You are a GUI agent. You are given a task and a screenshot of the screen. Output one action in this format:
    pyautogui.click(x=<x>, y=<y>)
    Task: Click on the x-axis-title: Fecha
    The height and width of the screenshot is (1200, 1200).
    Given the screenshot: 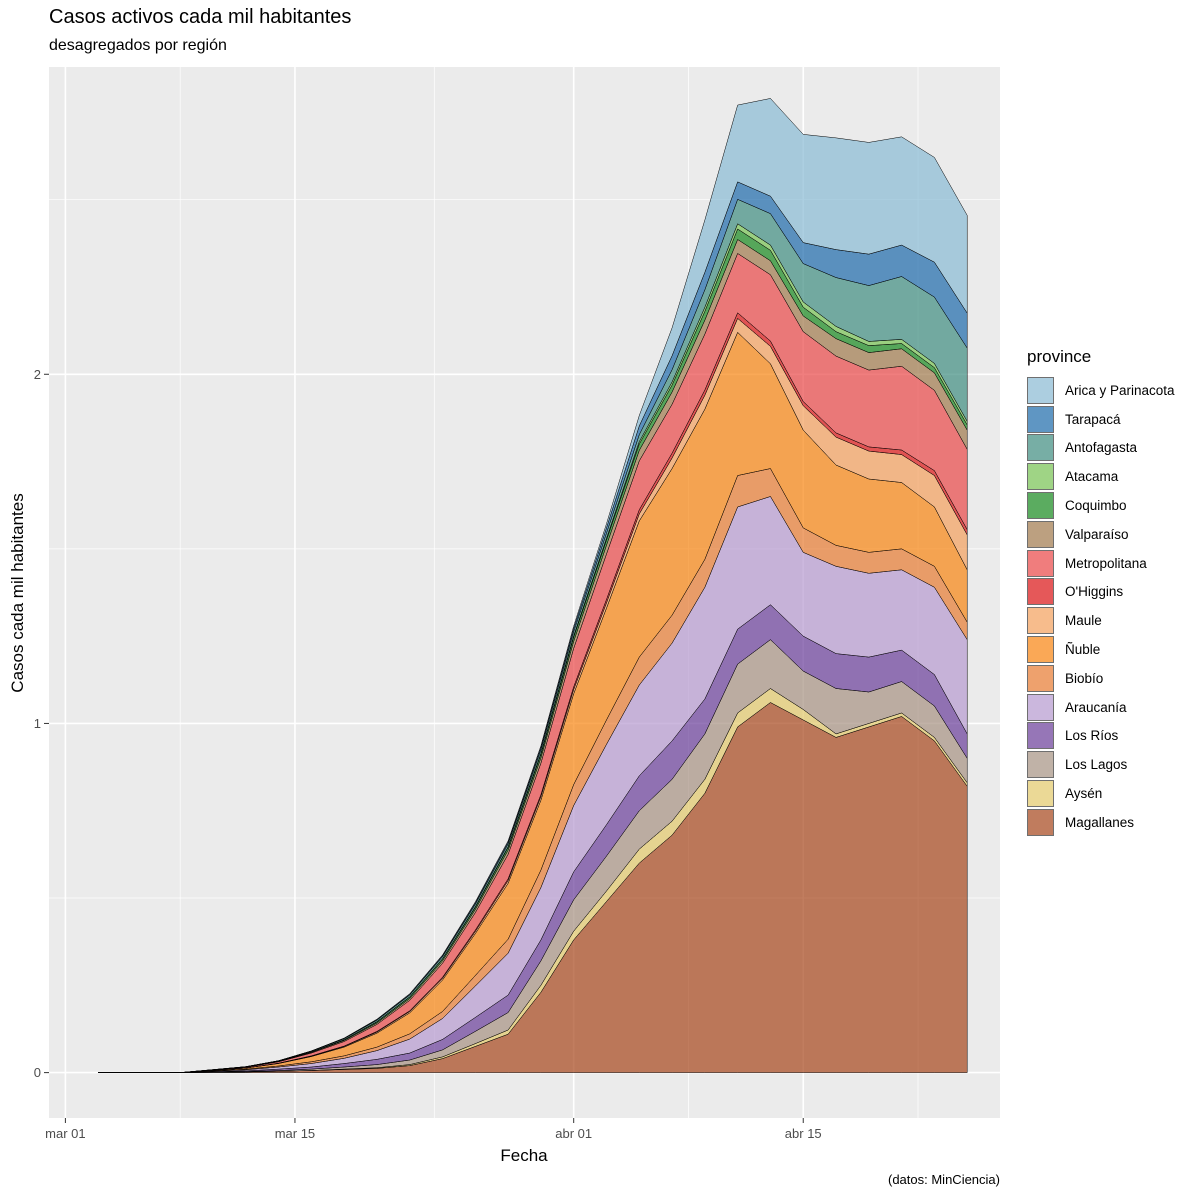 What is the action you would take?
    pyautogui.click(x=524, y=1155)
    